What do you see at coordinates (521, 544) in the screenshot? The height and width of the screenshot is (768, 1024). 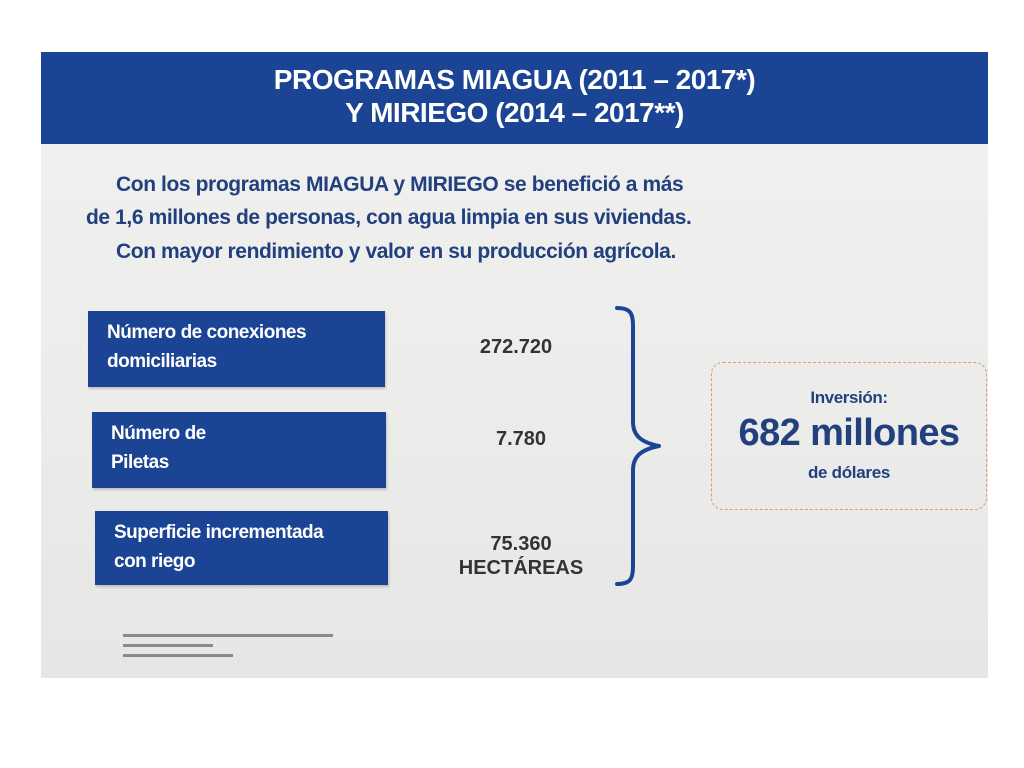 I see `stat-value-number: 75.360` at bounding box center [521, 544].